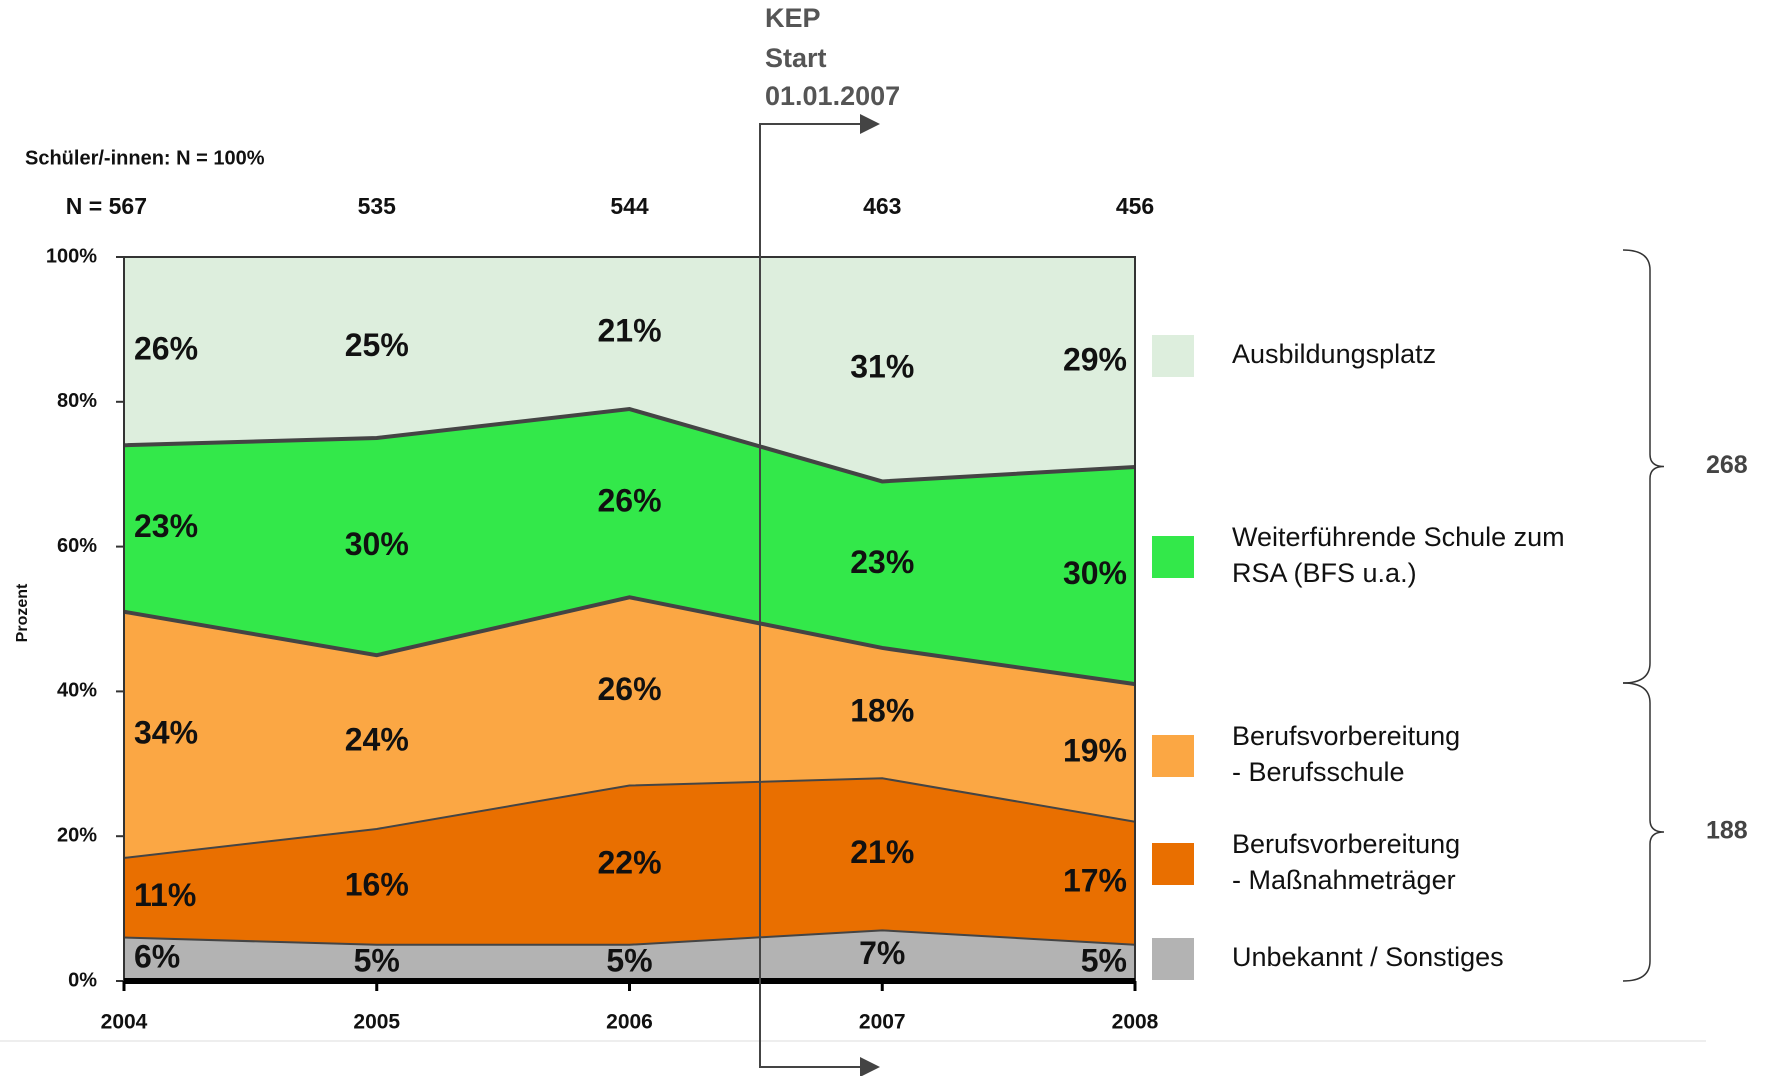  Describe the element at coordinates (377, 740) in the screenshot. I see `data-label: 24%` at that location.